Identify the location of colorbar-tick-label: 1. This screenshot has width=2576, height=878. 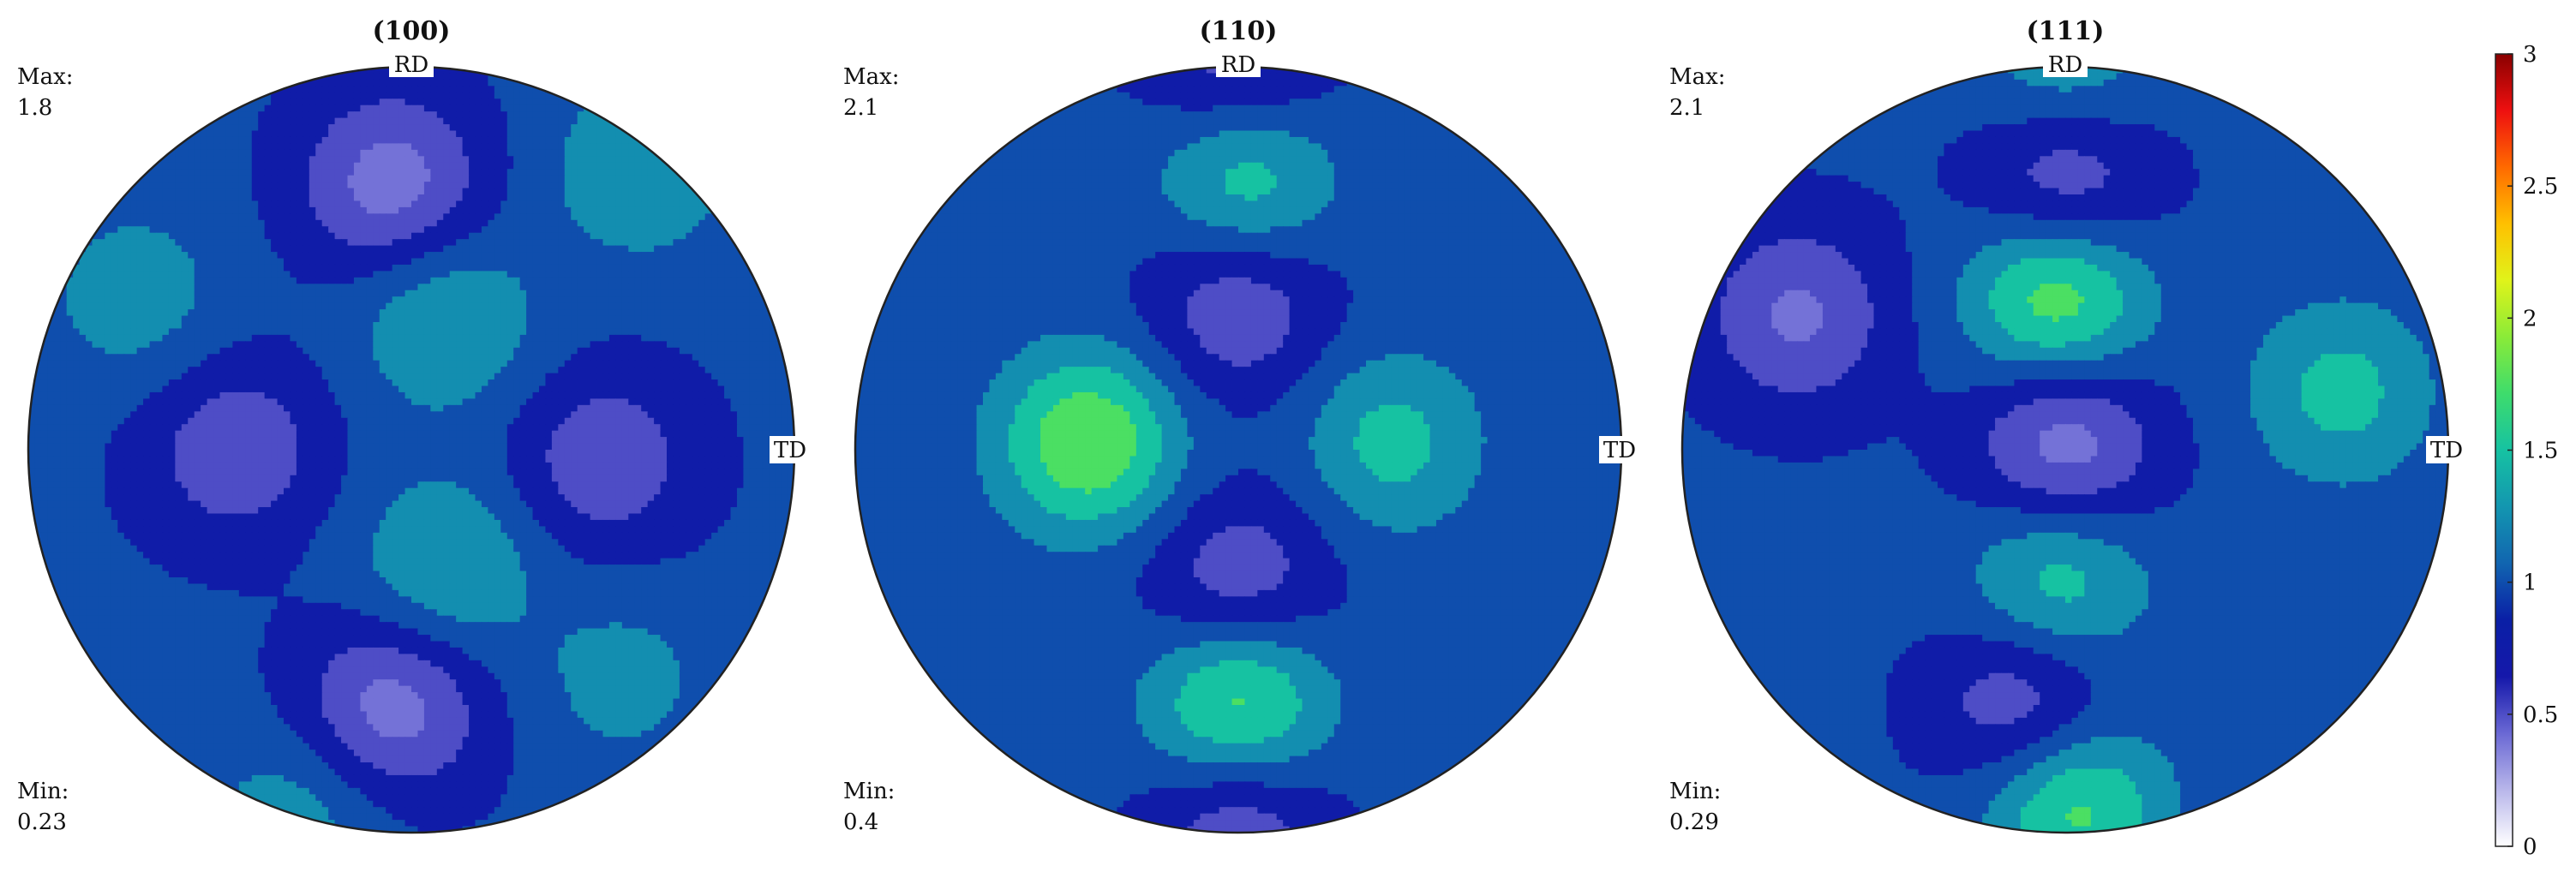
(2530, 583).